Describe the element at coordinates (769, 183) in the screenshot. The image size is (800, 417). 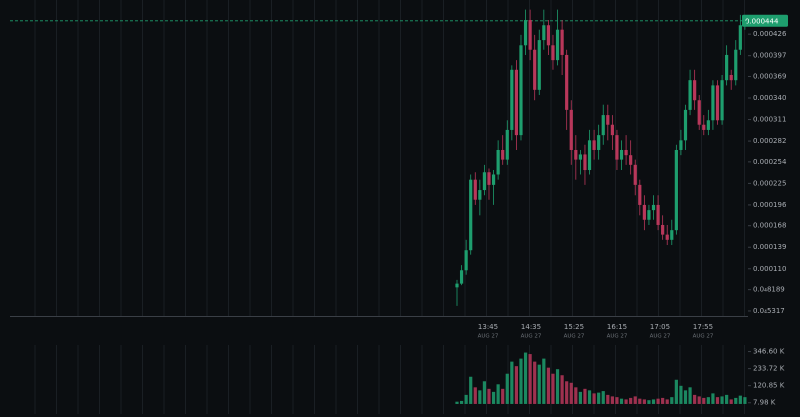
I see `y-tick-label: 0.000225` at that location.